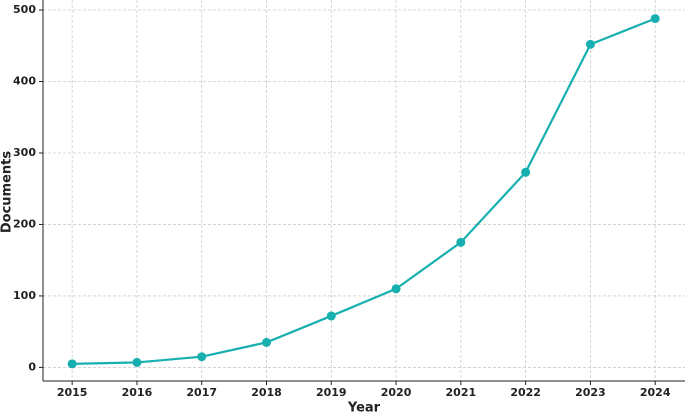 The height and width of the screenshot is (414, 685). Describe the element at coordinates (525, 392) in the screenshot. I see `x-tick-label: 2022` at that location.